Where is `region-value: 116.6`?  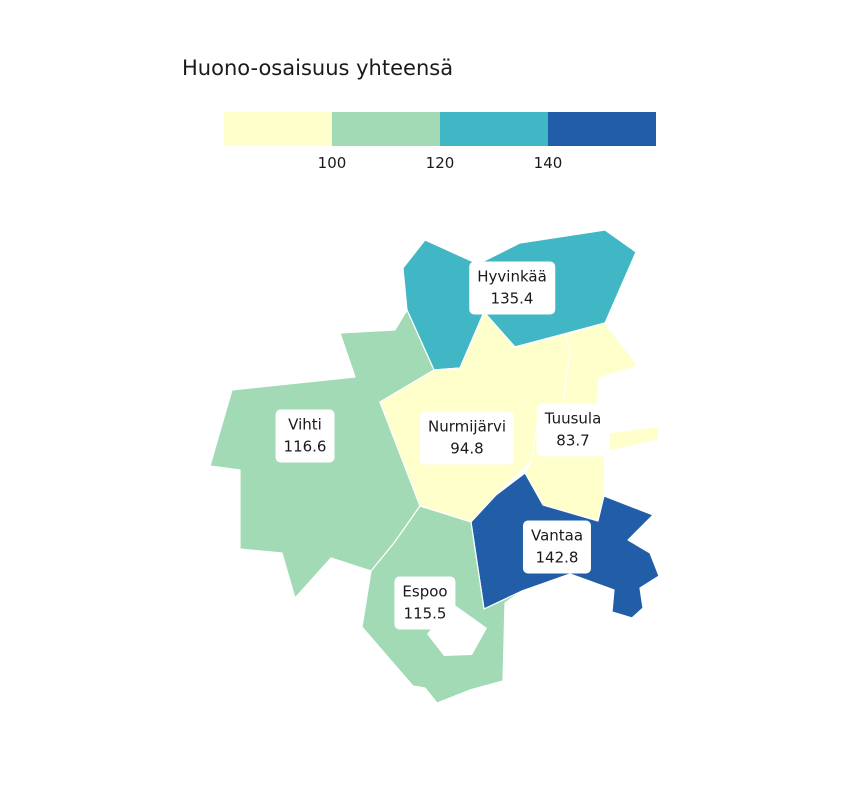
region-value: 116.6 is located at coordinates (305, 446).